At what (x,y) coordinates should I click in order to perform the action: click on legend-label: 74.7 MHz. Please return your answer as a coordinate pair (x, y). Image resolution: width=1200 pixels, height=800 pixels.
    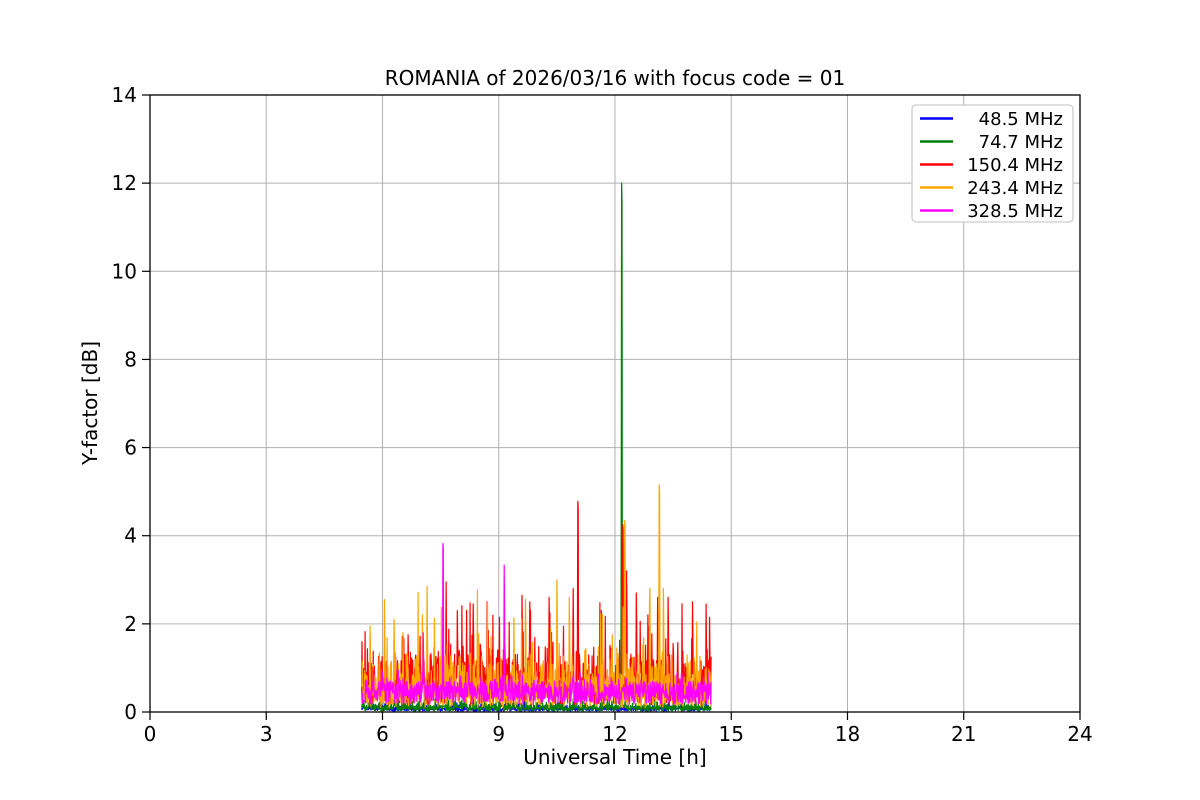
    Looking at the image, I should click on (1021, 142).